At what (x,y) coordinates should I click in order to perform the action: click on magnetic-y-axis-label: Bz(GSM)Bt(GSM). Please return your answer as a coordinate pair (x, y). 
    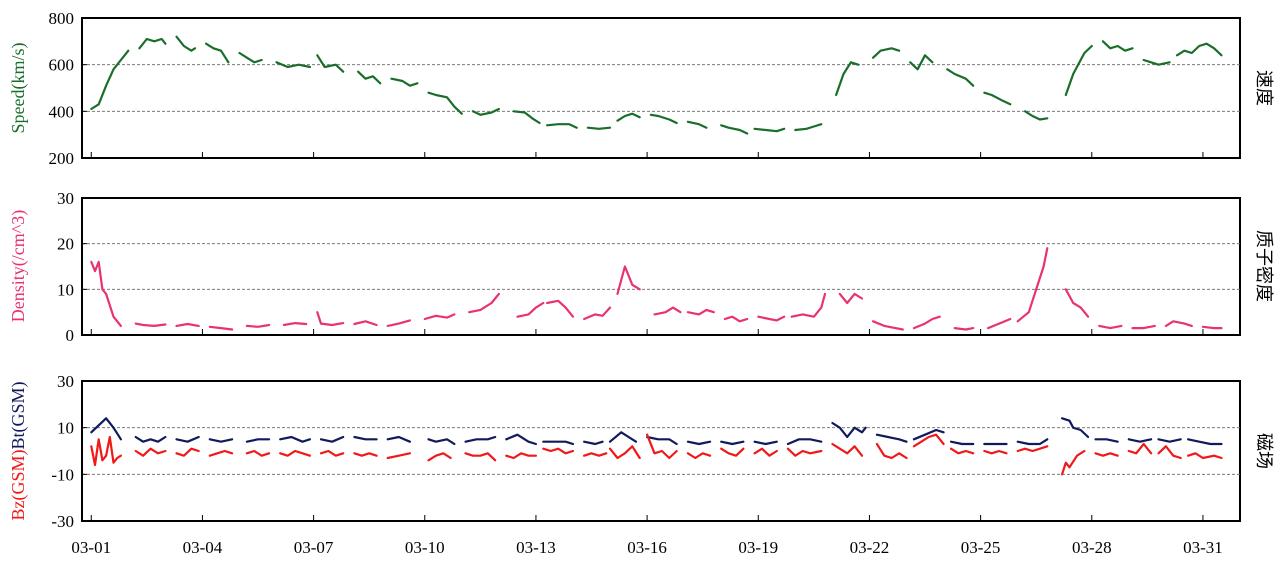
    Looking at the image, I should click on (18, 450).